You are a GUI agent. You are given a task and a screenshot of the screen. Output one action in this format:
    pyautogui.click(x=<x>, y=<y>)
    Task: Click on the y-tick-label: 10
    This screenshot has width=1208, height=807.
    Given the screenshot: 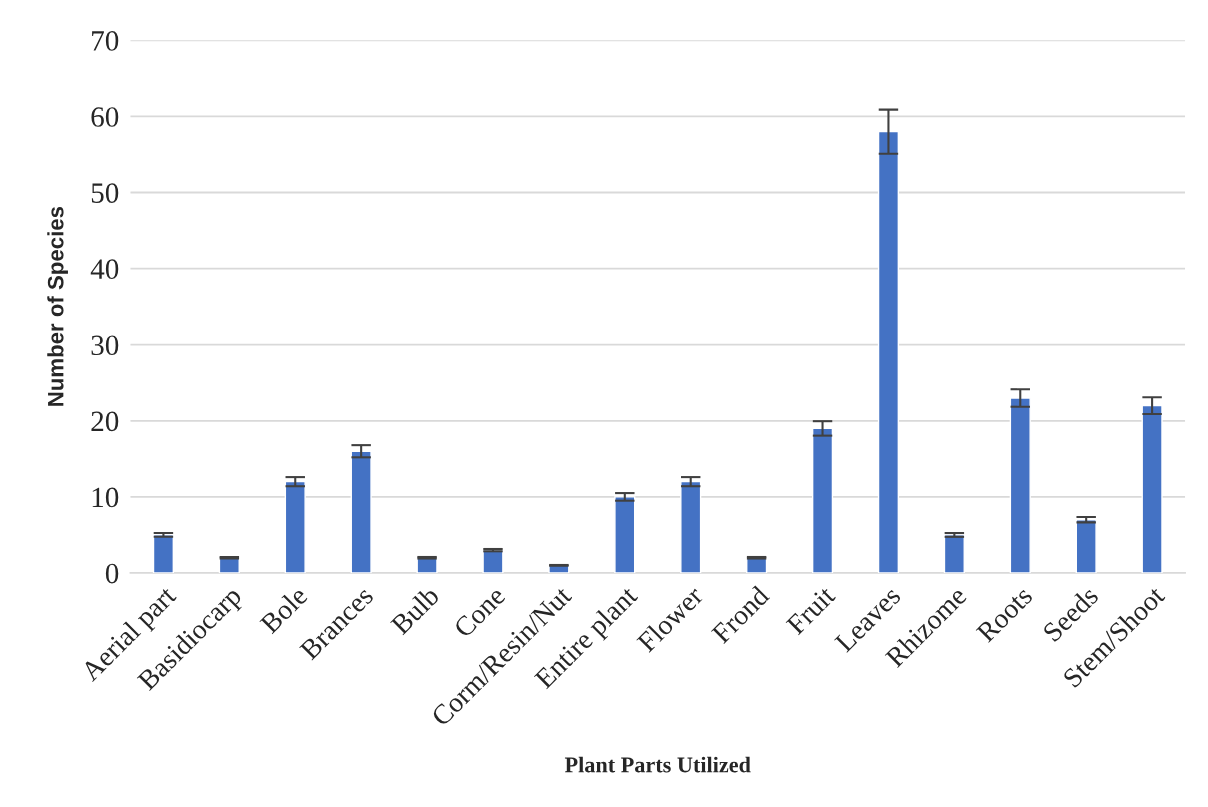 What is the action you would take?
    pyautogui.click(x=105, y=497)
    